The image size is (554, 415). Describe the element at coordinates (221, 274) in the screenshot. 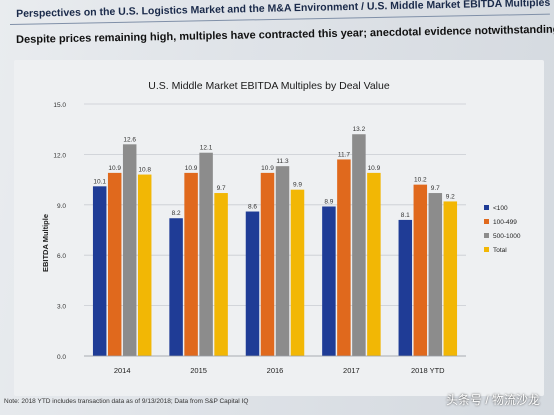

I see `bar-total-2015` at that location.